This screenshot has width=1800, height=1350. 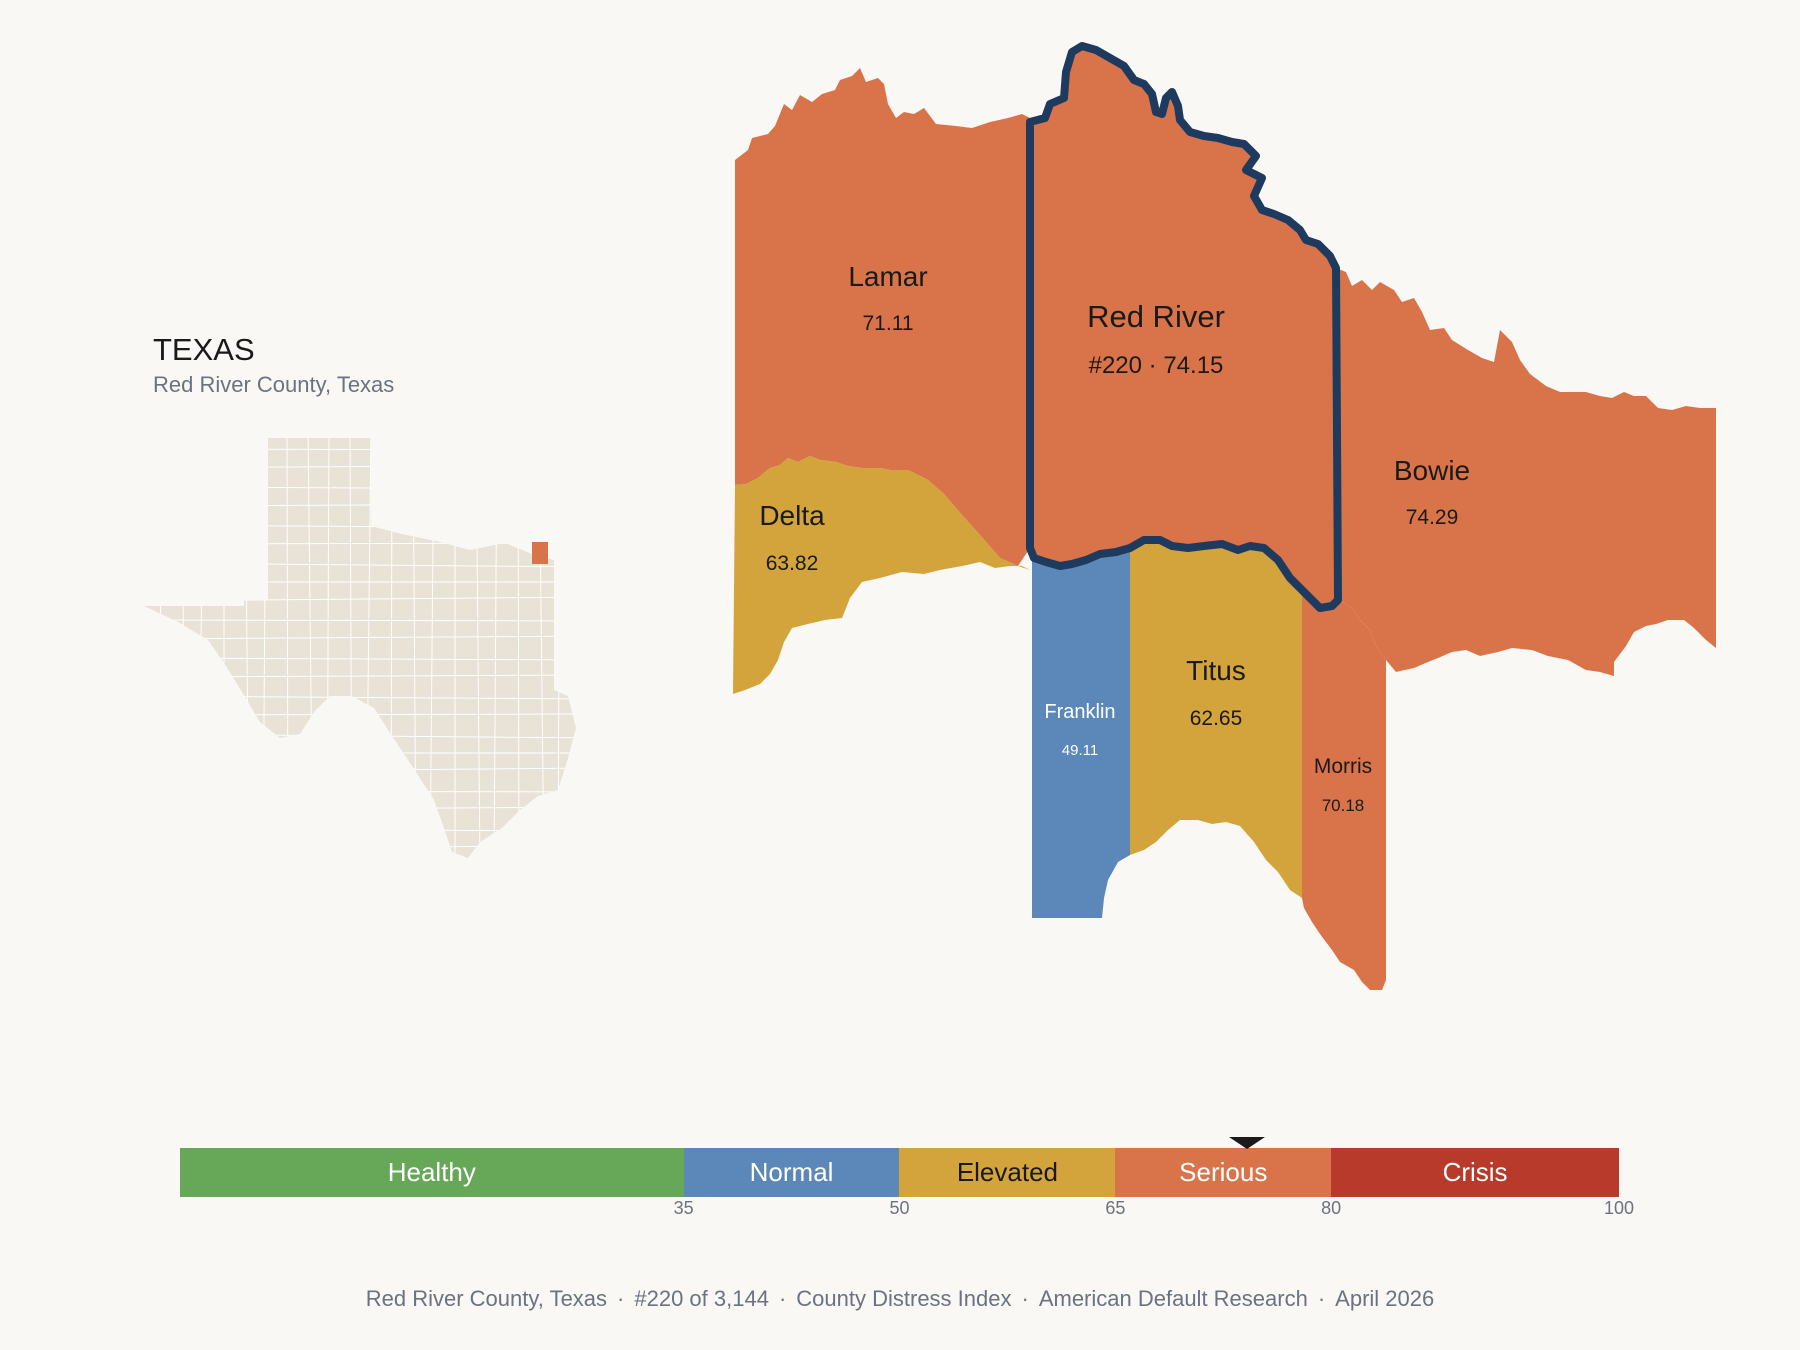 I want to click on county-lamar, so click(x=882, y=317).